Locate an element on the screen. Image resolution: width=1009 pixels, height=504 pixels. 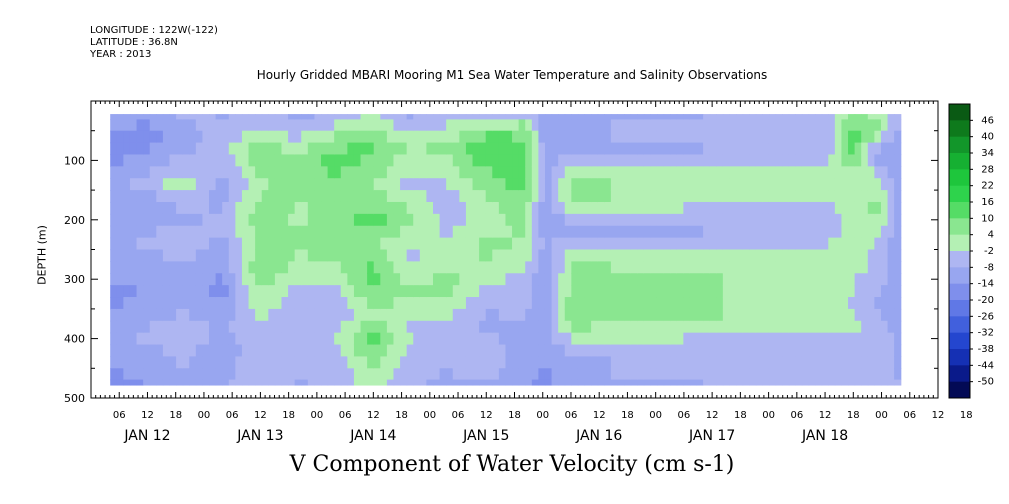
colorbar-swatch is located at coordinates (959, 390).